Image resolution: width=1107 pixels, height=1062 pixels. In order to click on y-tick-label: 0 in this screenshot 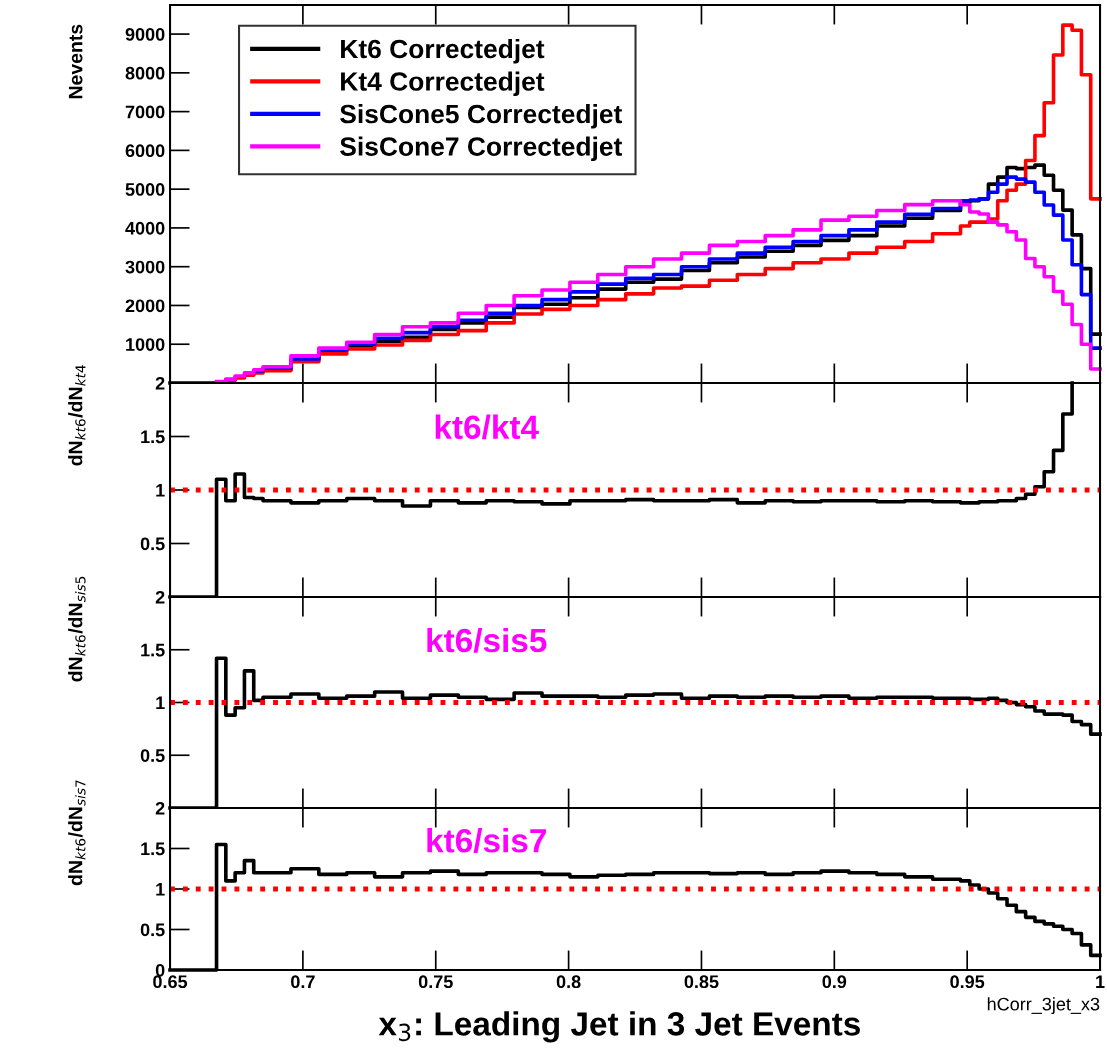, I will do `click(160, 970)`.